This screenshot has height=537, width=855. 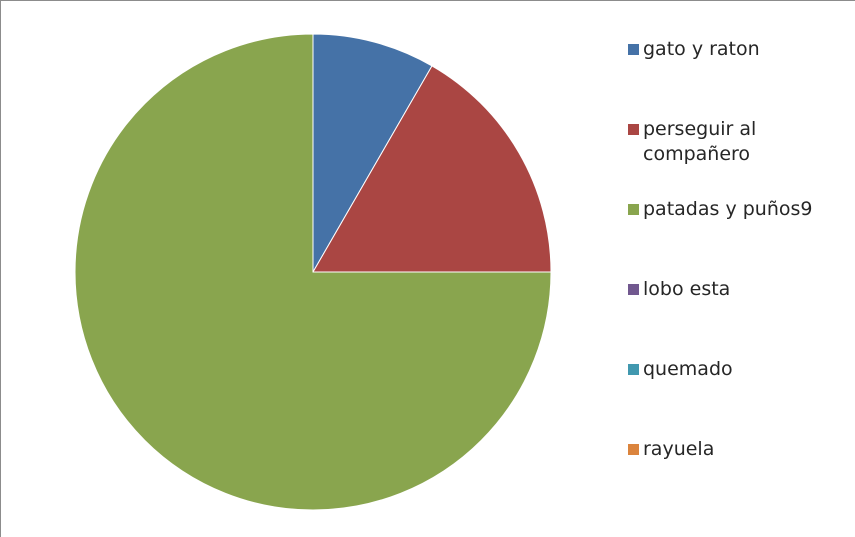 I want to click on pie-slice-perseguir-al-compa-ero, so click(x=432, y=169).